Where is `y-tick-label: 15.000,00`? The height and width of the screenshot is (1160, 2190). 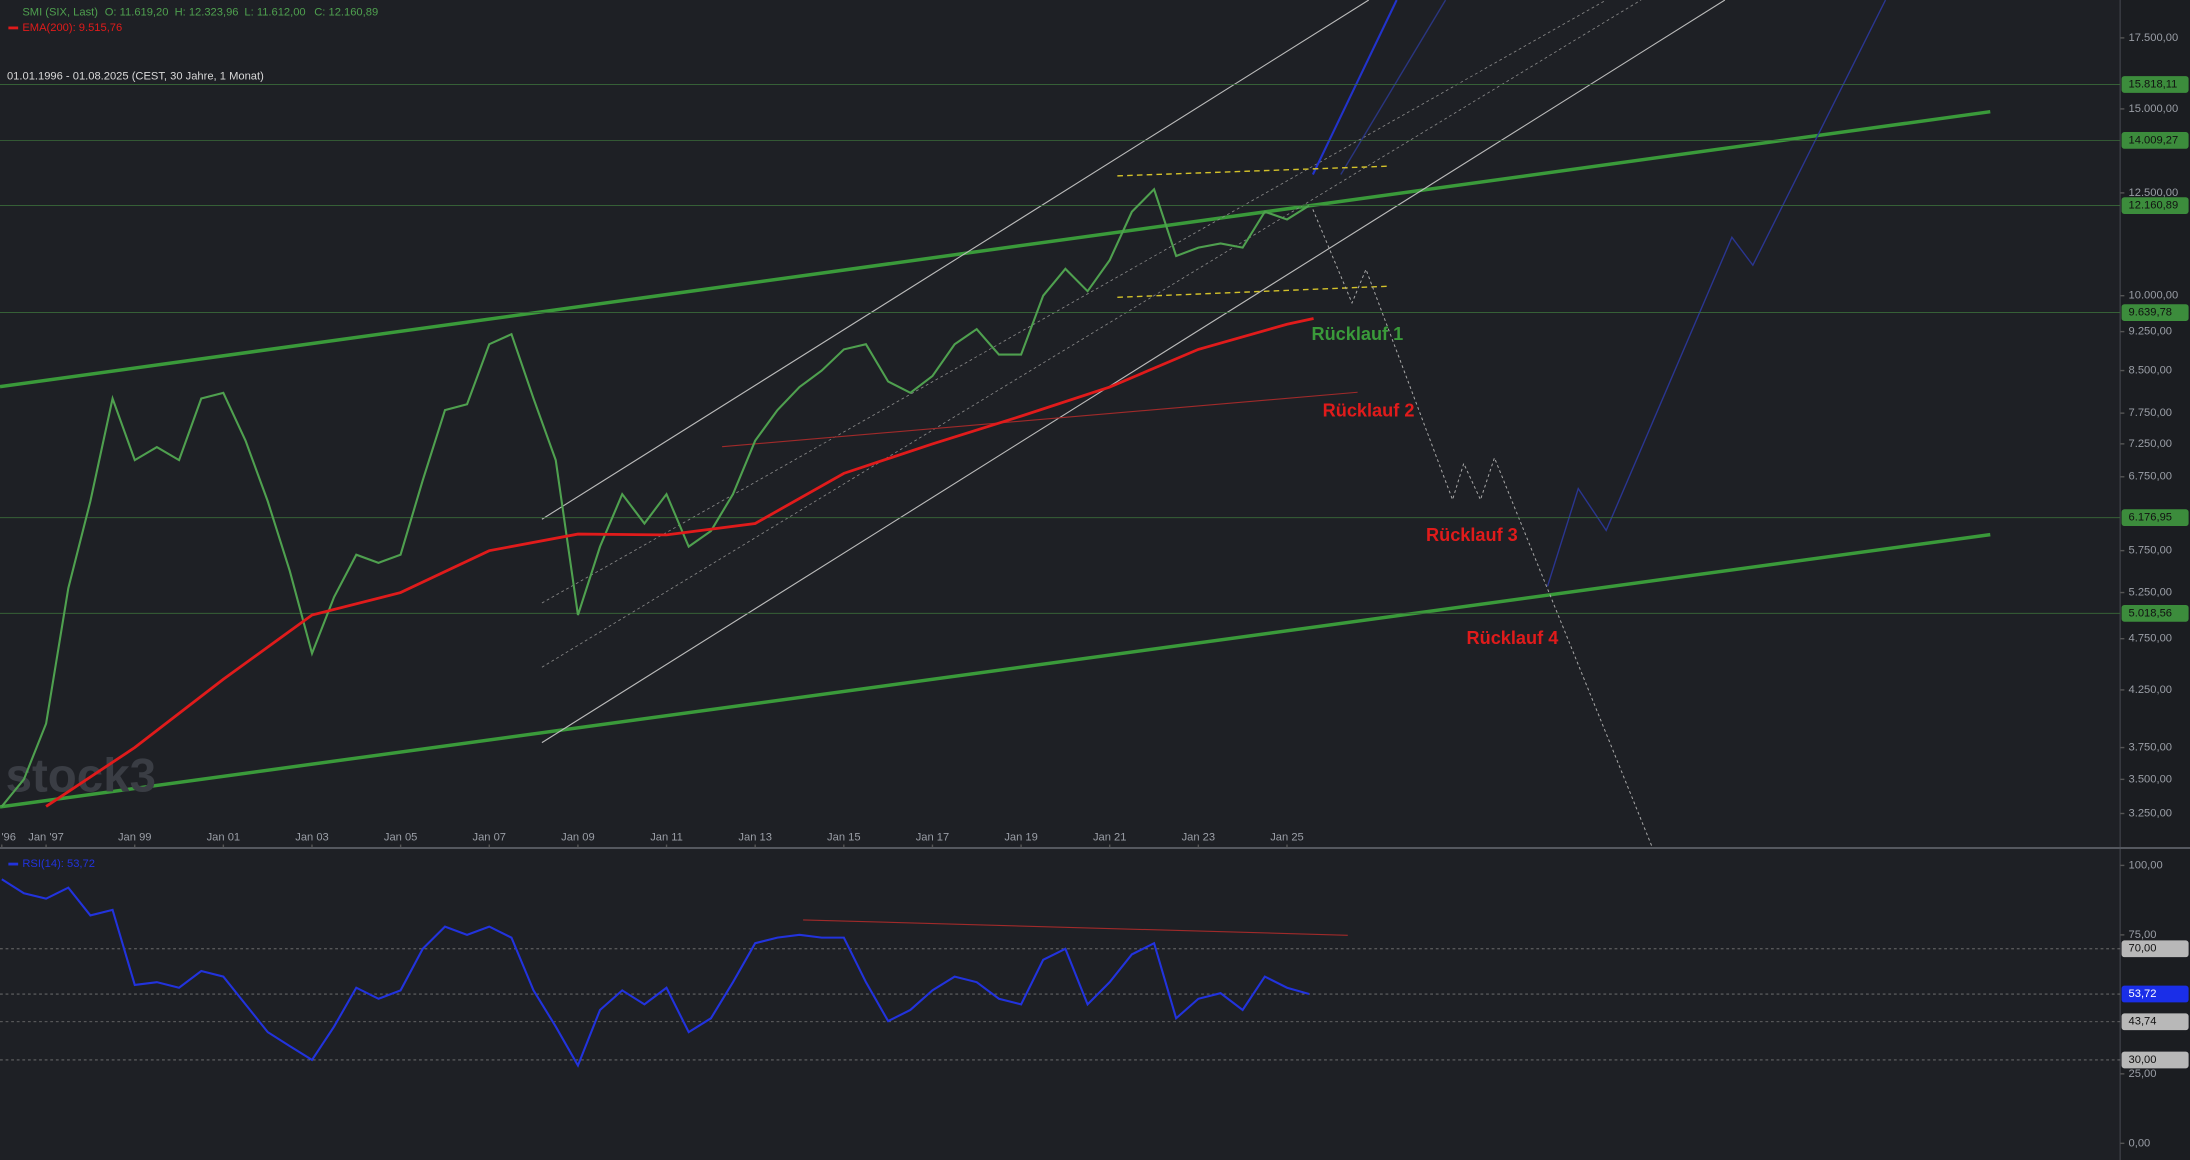
y-tick-label: 15.000,00 is located at coordinates (2154, 109).